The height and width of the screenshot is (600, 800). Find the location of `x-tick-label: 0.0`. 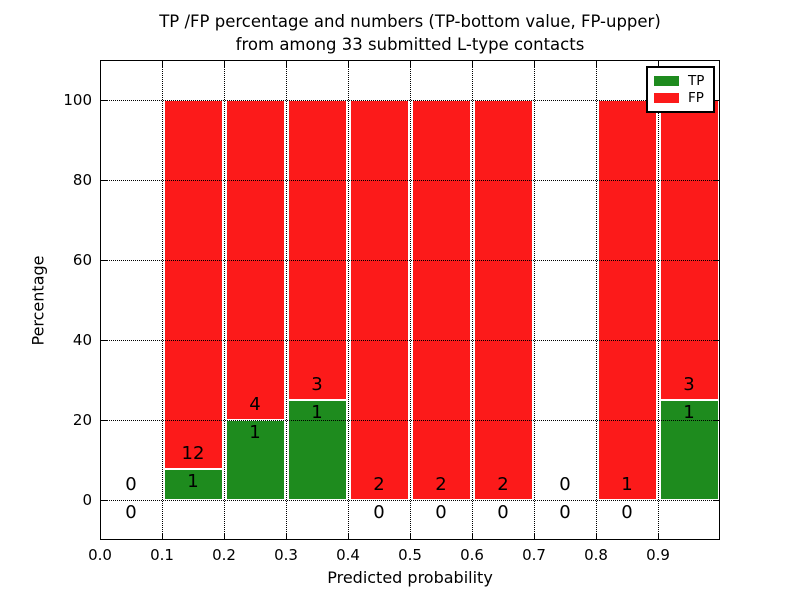

x-tick-label: 0.0 is located at coordinates (100, 555).